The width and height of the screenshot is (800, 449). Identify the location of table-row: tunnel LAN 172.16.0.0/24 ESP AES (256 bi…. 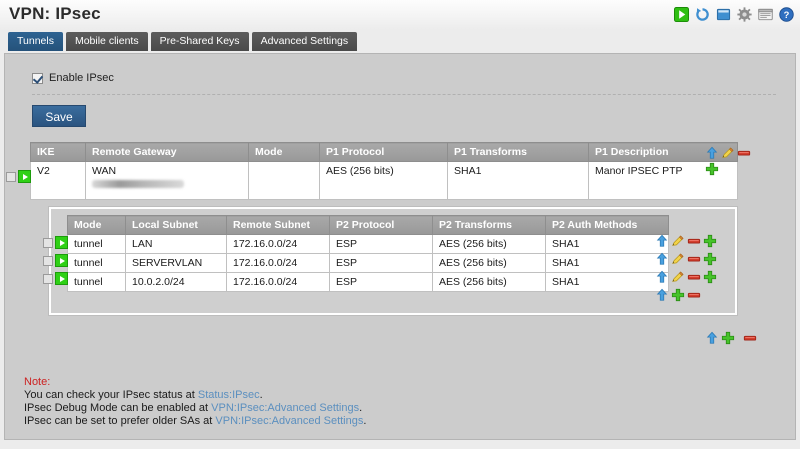
(368, 244).